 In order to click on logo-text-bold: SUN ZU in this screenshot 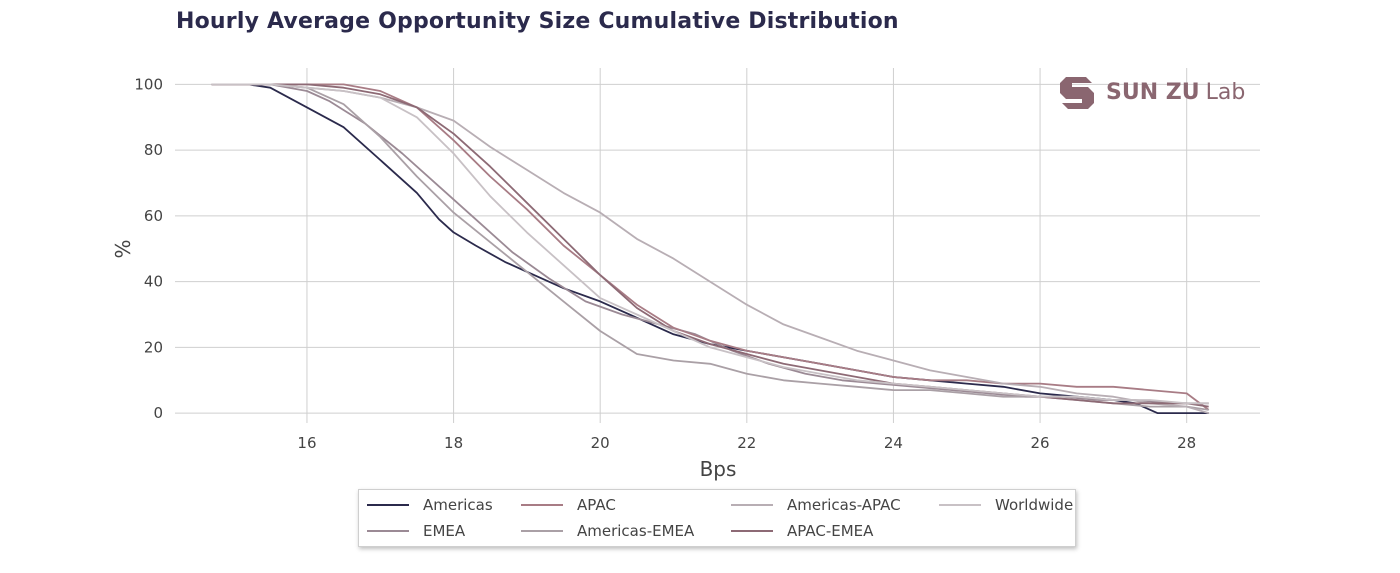, I will do `click(1153, 92)`.